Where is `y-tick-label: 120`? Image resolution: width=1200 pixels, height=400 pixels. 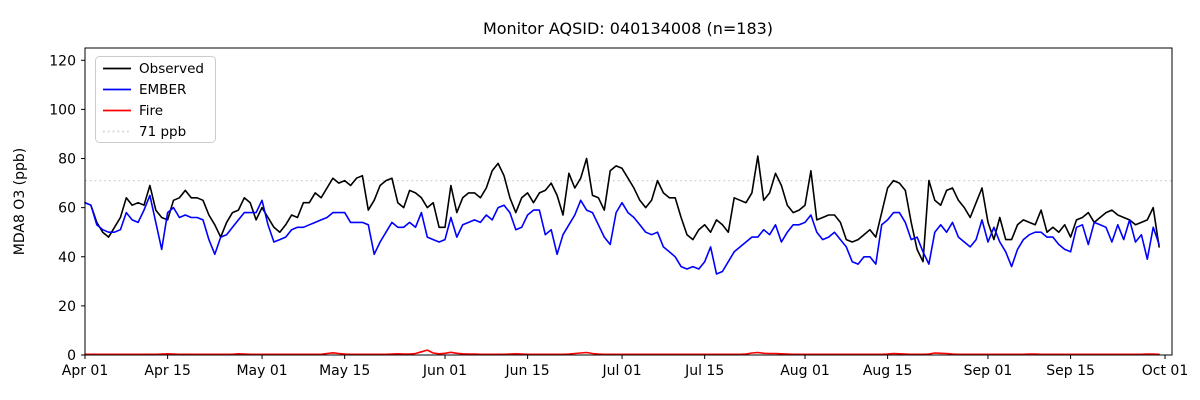 y-tick-label: 120 is located at coordinates (62, 61).